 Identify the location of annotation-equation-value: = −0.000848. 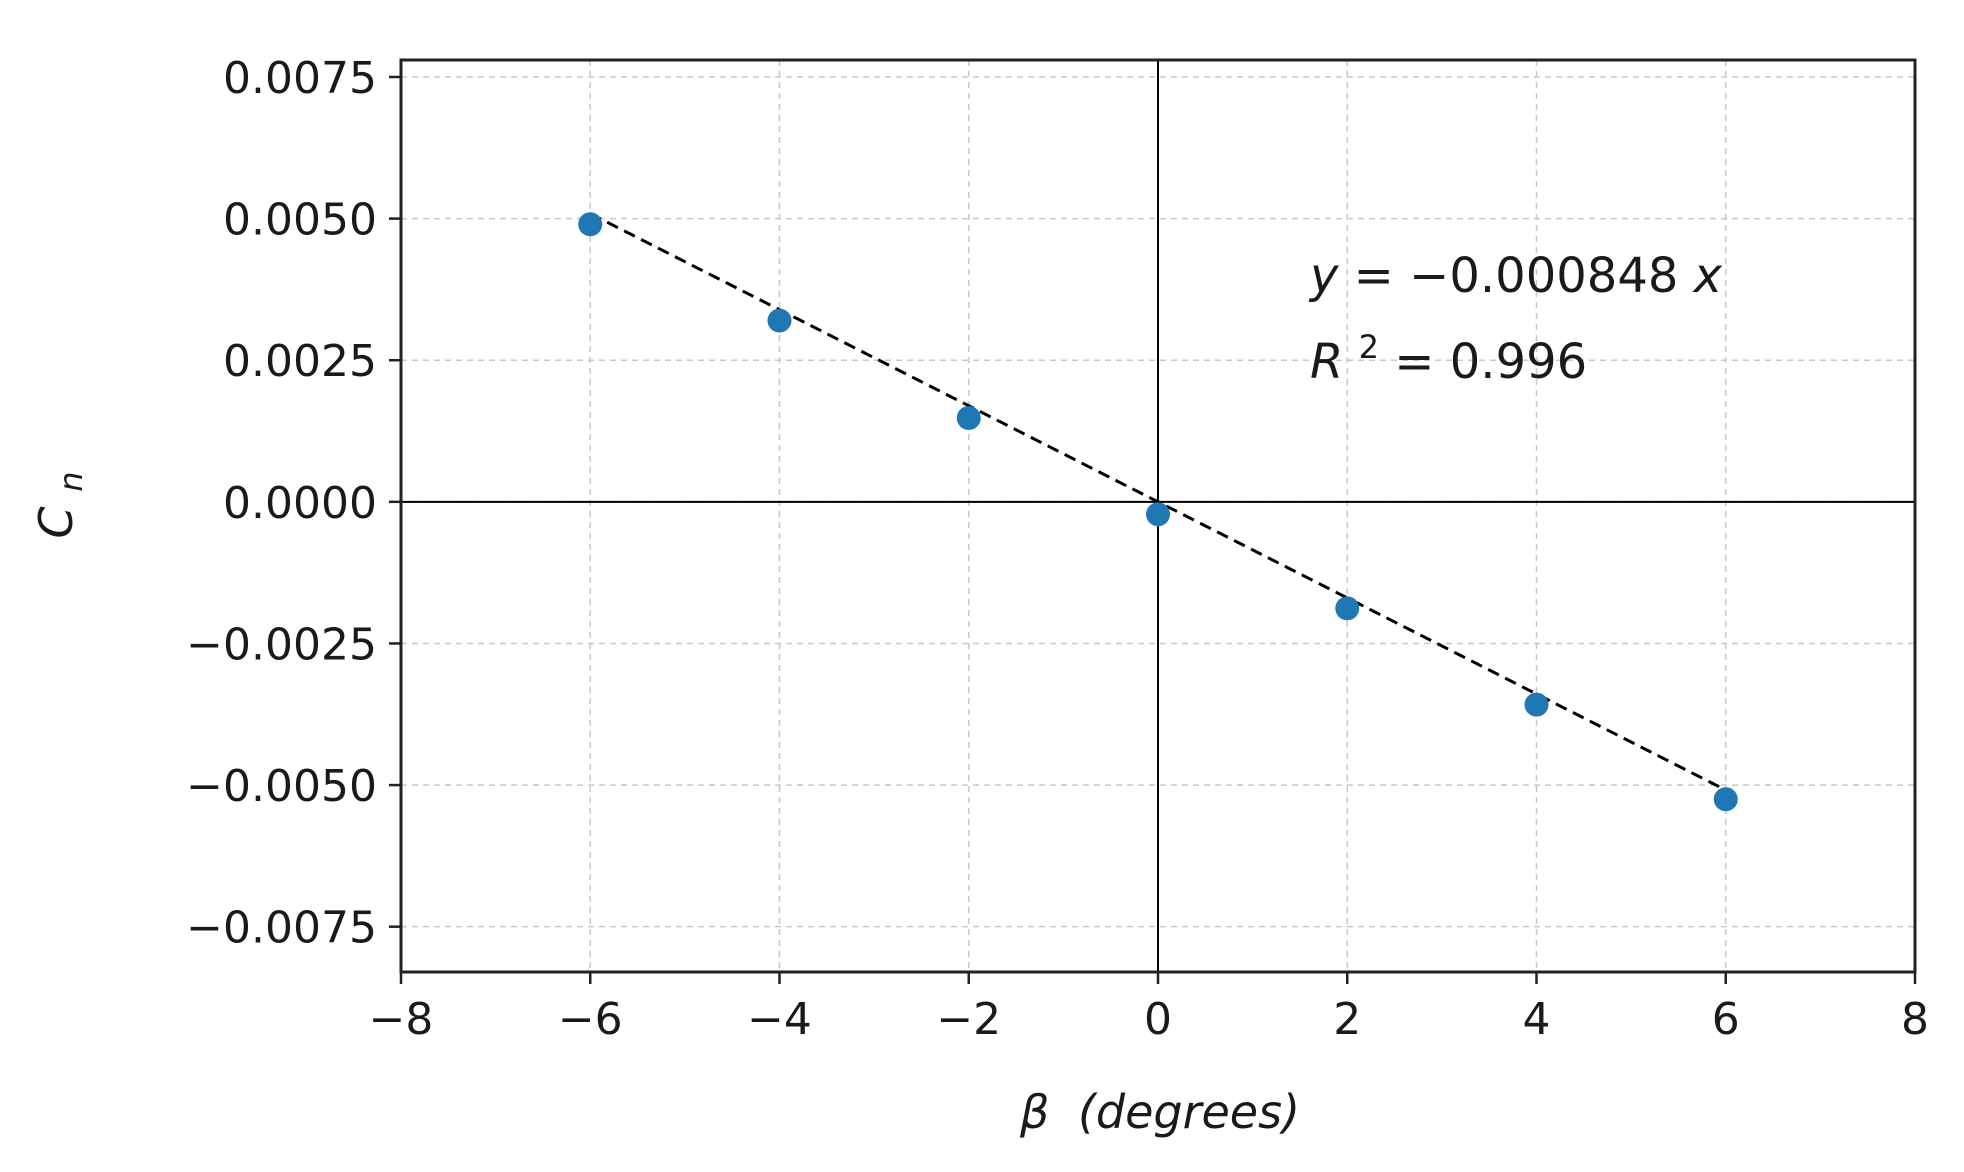
(1516, 276).